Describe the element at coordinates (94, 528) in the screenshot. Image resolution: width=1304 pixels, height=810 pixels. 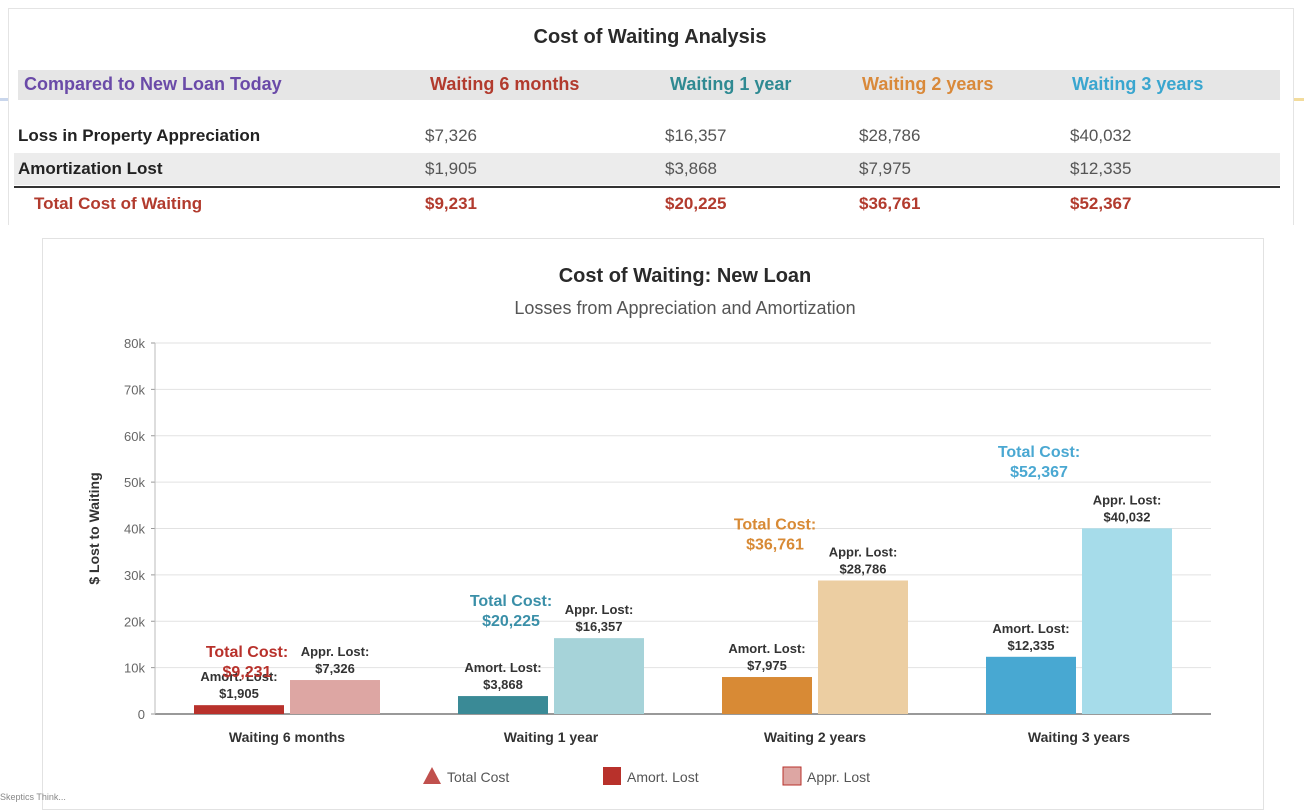
I see `y-axis-label: $ Lost to Waiting` at that location.